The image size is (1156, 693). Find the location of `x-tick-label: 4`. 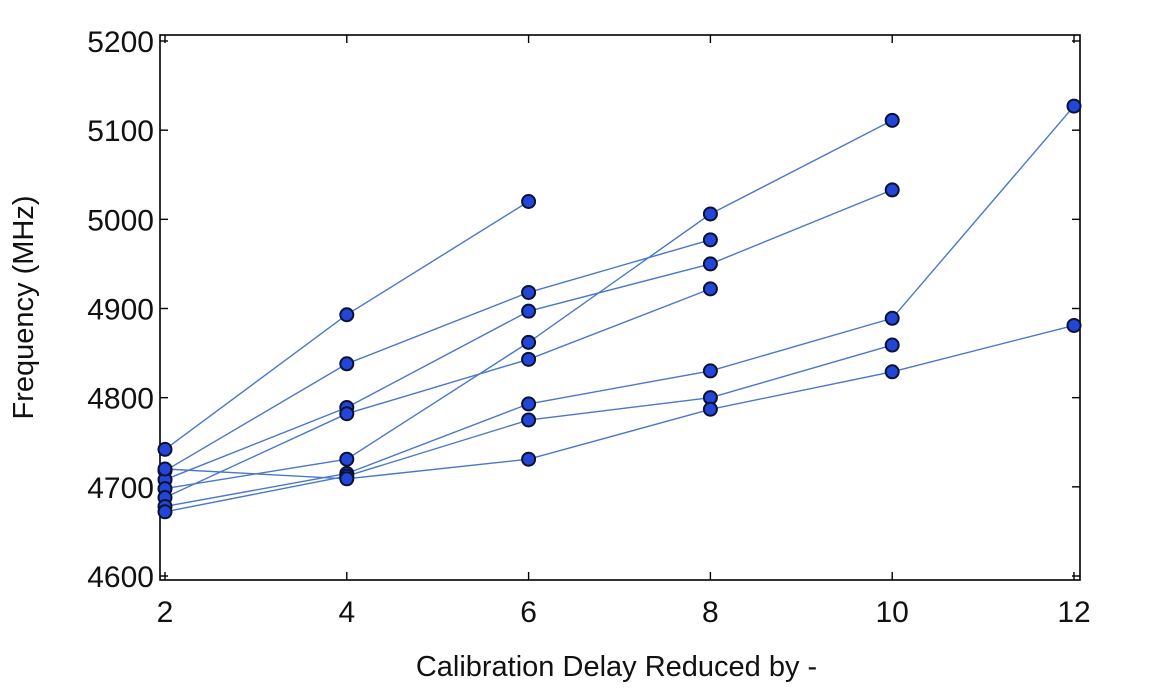

x-tick-label: 4 is located at coordinates (346, 612).